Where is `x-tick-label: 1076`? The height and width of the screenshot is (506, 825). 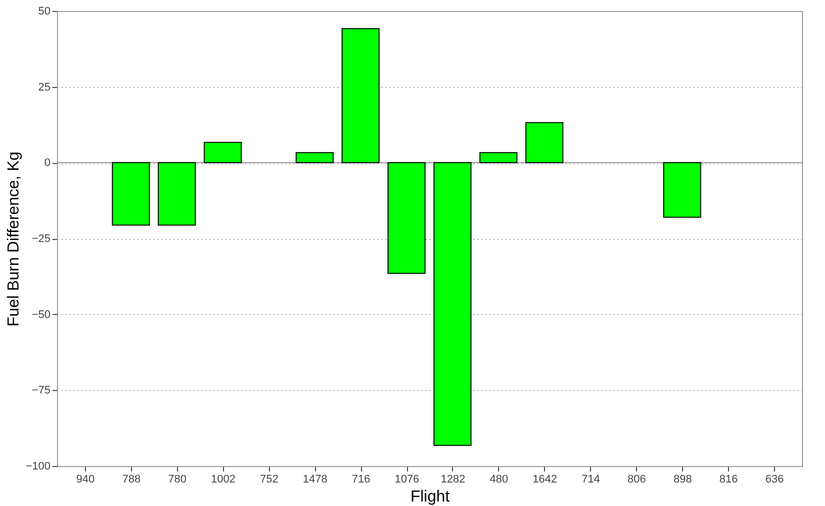 x-tick-label: 1076 is located at coordinates (407, 480).